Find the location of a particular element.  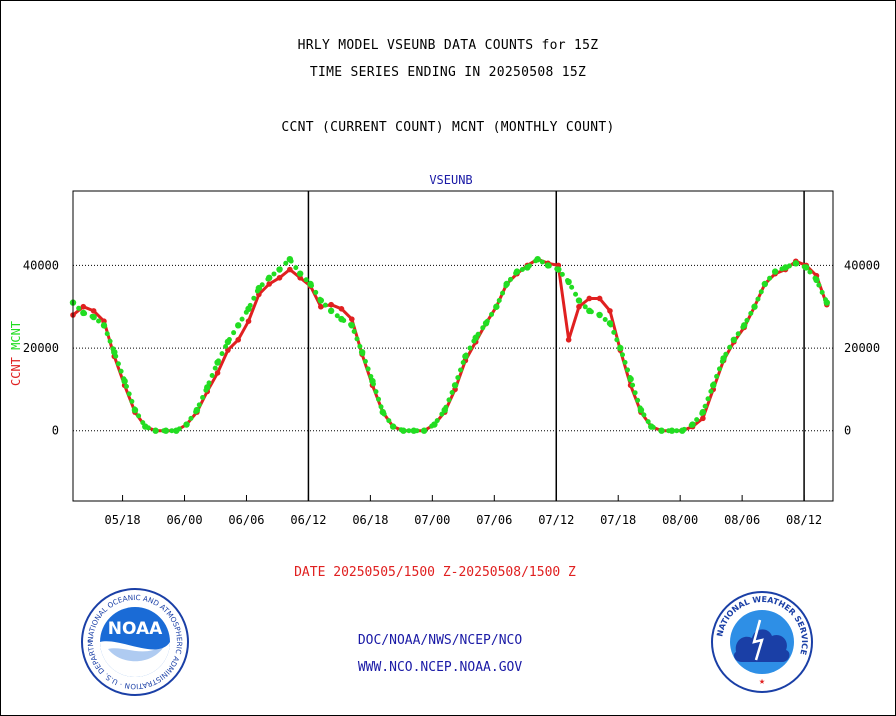

x-tick-label: 07/00 is located at coordinates (432, 520).